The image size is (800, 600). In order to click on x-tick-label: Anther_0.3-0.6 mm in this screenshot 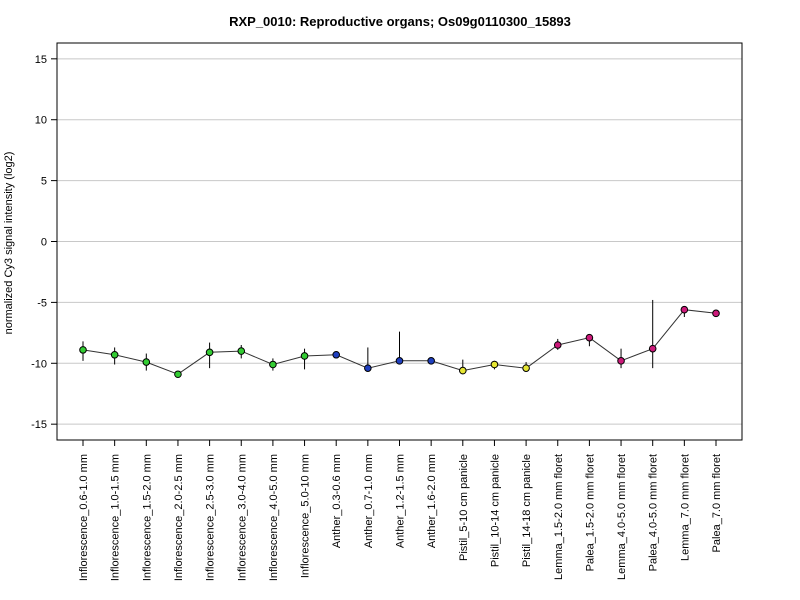, I will do `click(337, 501)`.